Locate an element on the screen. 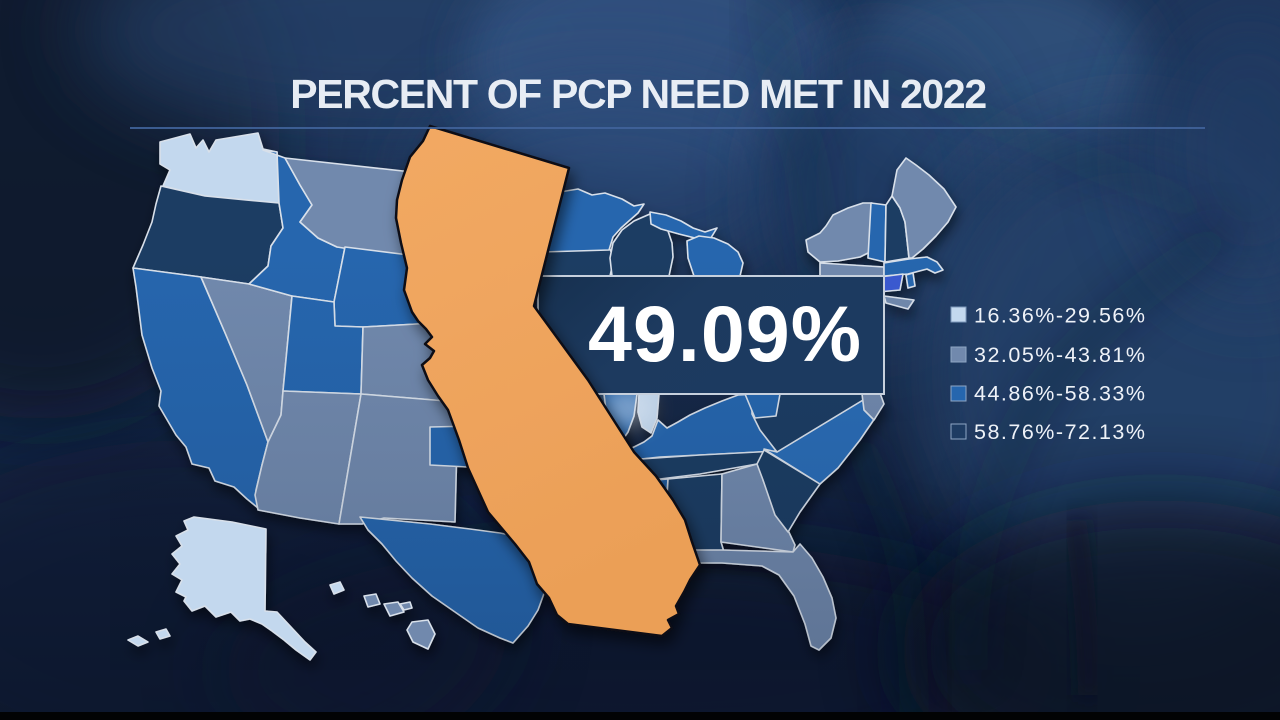 This screenshot has width=1280, height=720. svg-text: 58.76%-72.13% is located at coordinates (1060, 432).